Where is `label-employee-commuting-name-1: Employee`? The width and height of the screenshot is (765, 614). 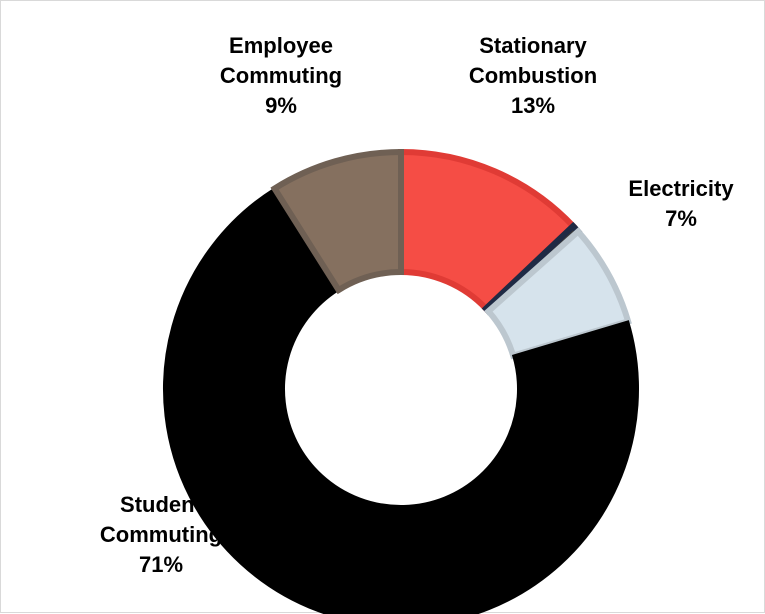
label-employee-commuting-name-1: Employee is located at coordinates (281, 45).